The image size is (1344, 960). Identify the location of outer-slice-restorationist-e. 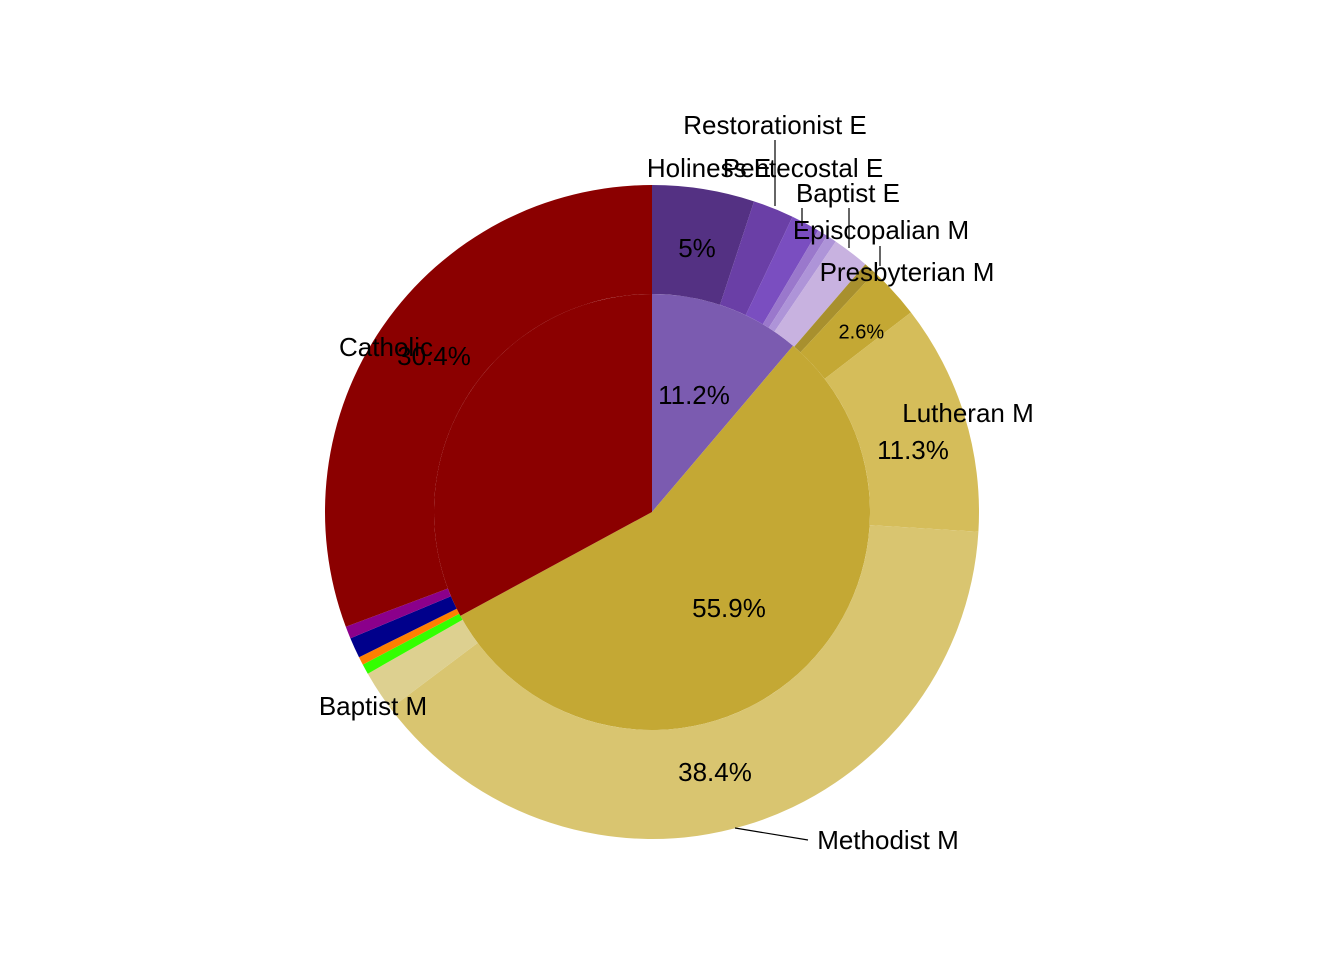
(782, 270).